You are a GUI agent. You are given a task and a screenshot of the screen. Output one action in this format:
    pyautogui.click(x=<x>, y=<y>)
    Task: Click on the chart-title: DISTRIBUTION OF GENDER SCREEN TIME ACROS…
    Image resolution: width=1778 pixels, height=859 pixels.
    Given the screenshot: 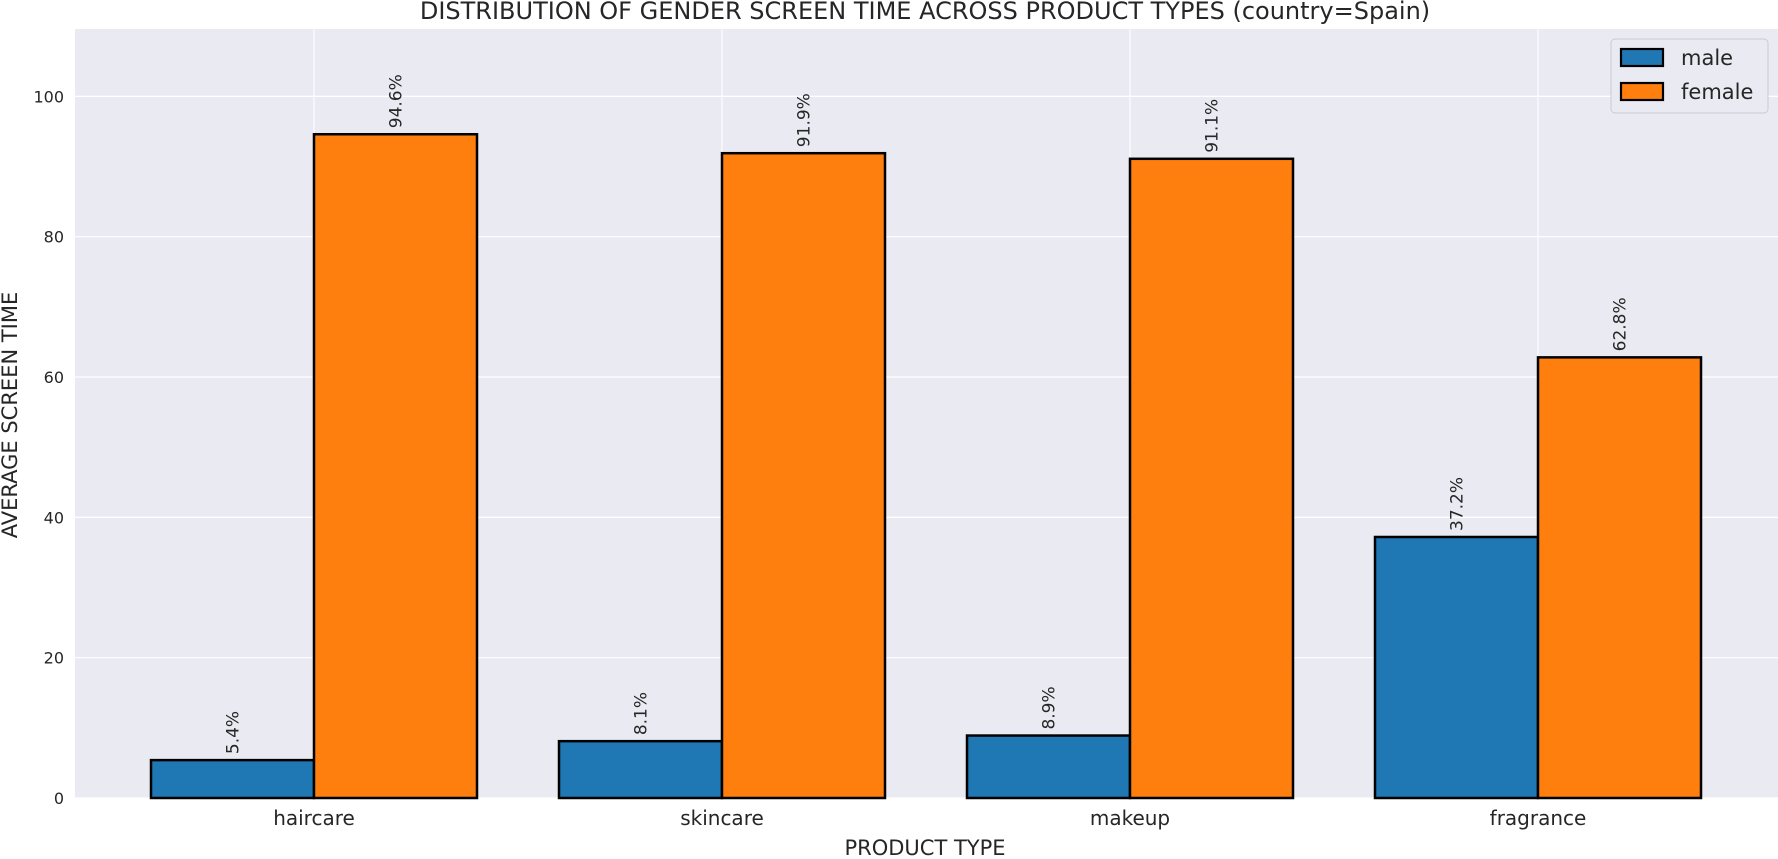 What is the action you would take?
    pyautogui.click(x=925, y=12)
    